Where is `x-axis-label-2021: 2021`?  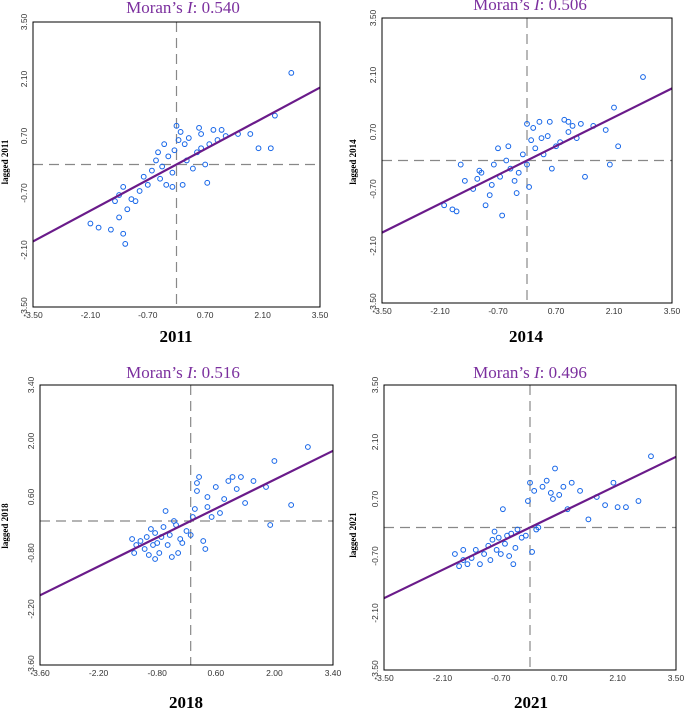 x-axis-label-2021: 2021 is located at coordinates (531, 702).